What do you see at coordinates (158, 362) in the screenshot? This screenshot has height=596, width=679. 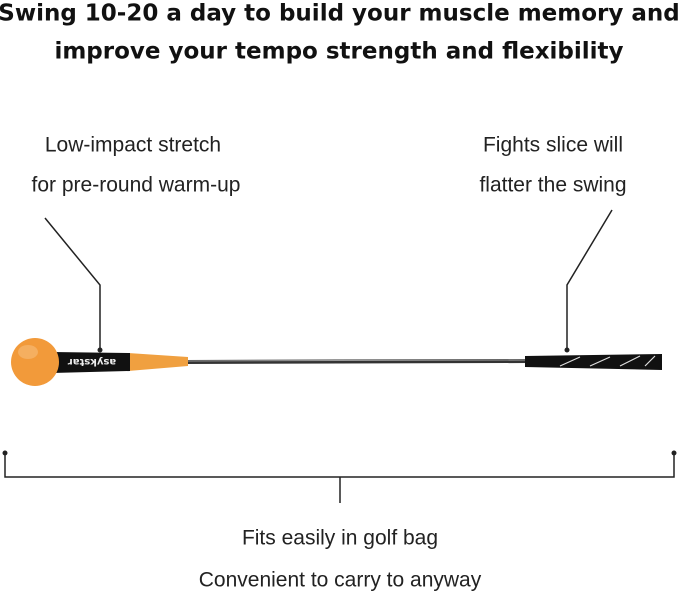 I see `orange-collar` at bounding box center [158, 362].